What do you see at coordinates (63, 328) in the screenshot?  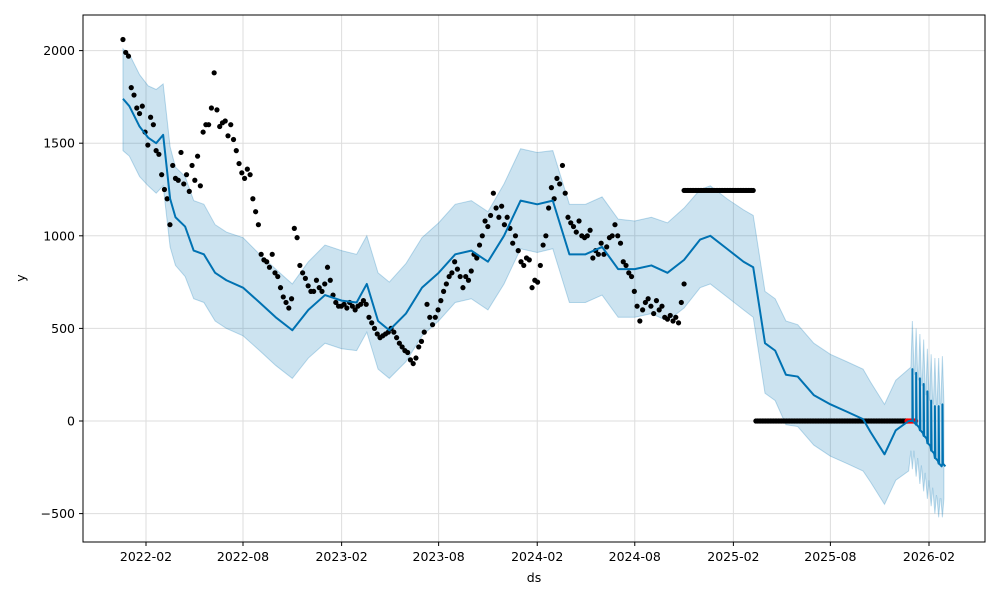 I see `y-tick-label: 500` at bounding box center [63, 328].